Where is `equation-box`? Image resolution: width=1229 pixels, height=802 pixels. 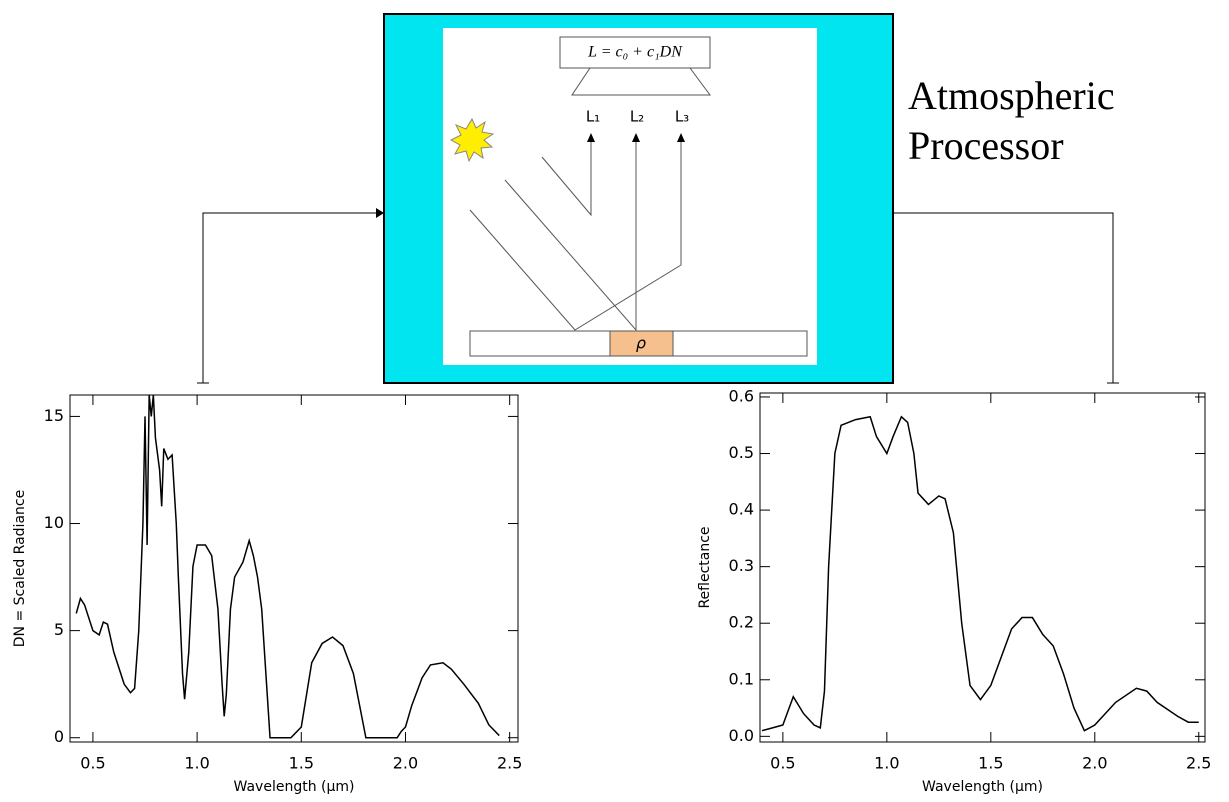 equation-box is located at coordinates (635, 52).